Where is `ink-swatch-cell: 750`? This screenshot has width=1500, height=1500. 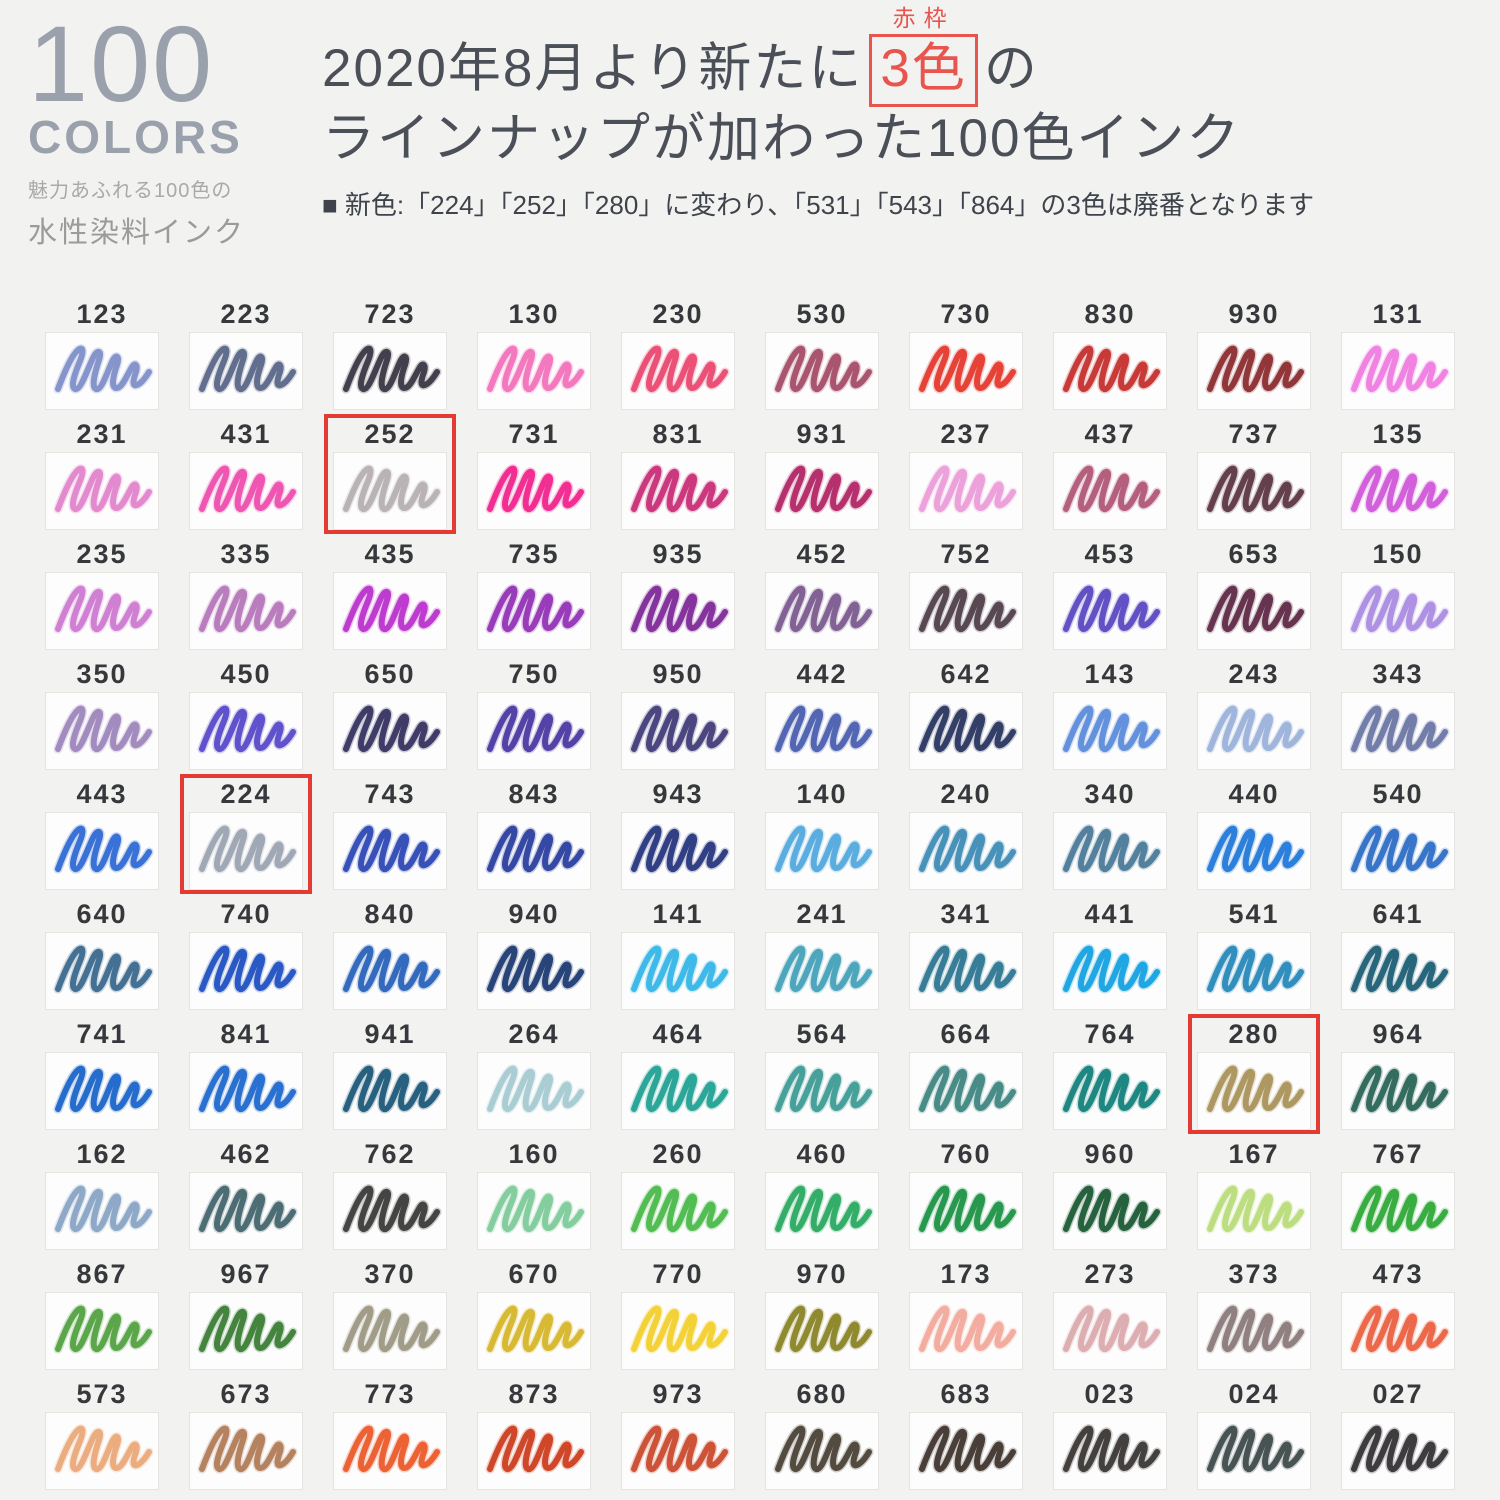 ink-swatch-cell: 750 is located at coordinates (534, 718).